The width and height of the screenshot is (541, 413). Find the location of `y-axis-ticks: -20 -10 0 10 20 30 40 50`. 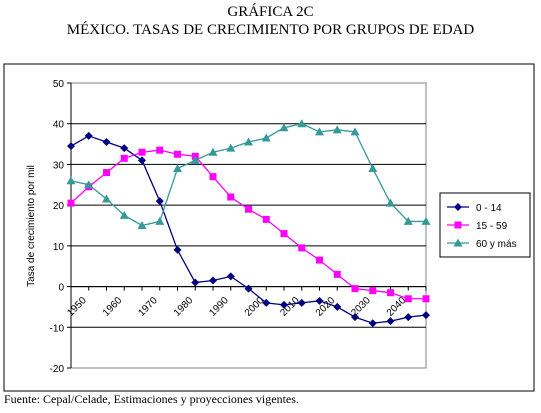

y-axis-ticks: -20 -10 0 10 20 30 40 50 is located at coordinates (60, 227).